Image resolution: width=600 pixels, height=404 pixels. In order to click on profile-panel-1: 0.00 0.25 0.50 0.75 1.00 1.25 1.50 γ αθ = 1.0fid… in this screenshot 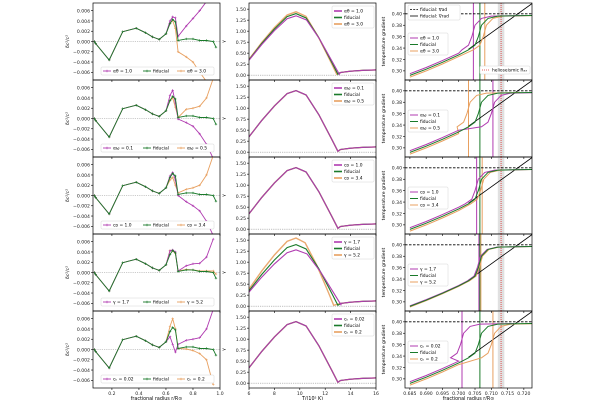, I will do `click(299, 42)`.